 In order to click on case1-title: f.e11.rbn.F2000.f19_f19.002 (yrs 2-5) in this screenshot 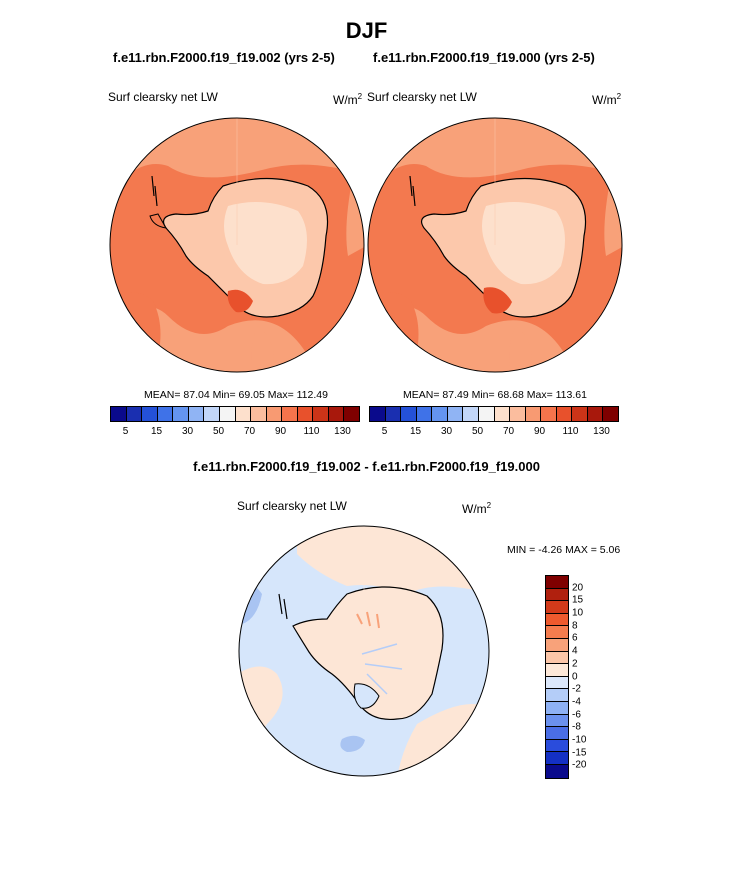, I will do `click(224, 57)`.